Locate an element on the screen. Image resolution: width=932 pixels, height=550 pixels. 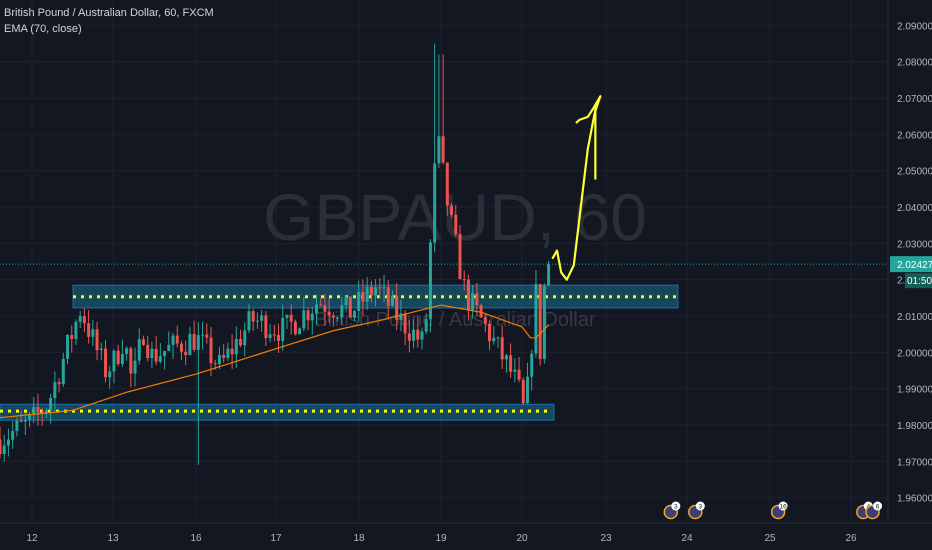
indicator-label: EMA (70, close) is located at coordinates (43, 29).